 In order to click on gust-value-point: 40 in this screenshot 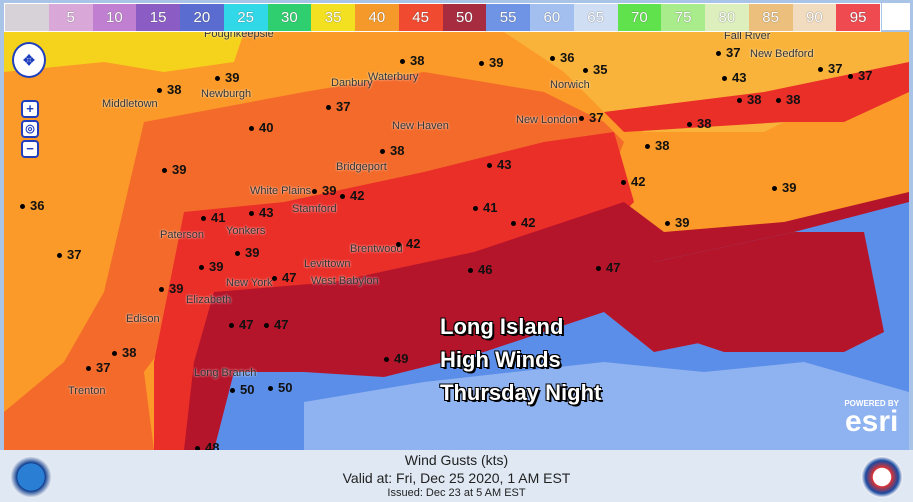, I will do `click(261, 127)`.